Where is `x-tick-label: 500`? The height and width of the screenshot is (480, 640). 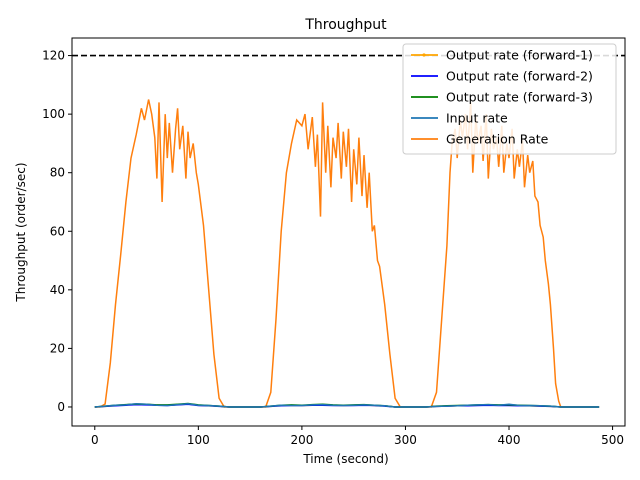
x-tick-label: 500 is located at coordinates (612, 440).